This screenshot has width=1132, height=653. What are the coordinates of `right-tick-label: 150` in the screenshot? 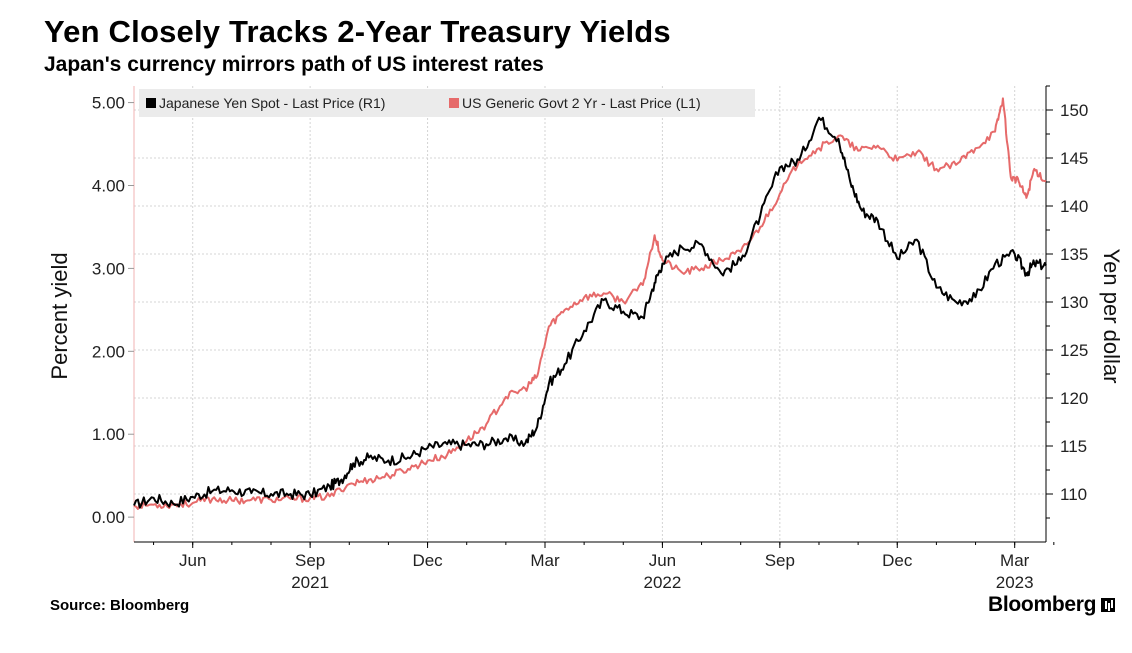 It's located at (1074, 110).